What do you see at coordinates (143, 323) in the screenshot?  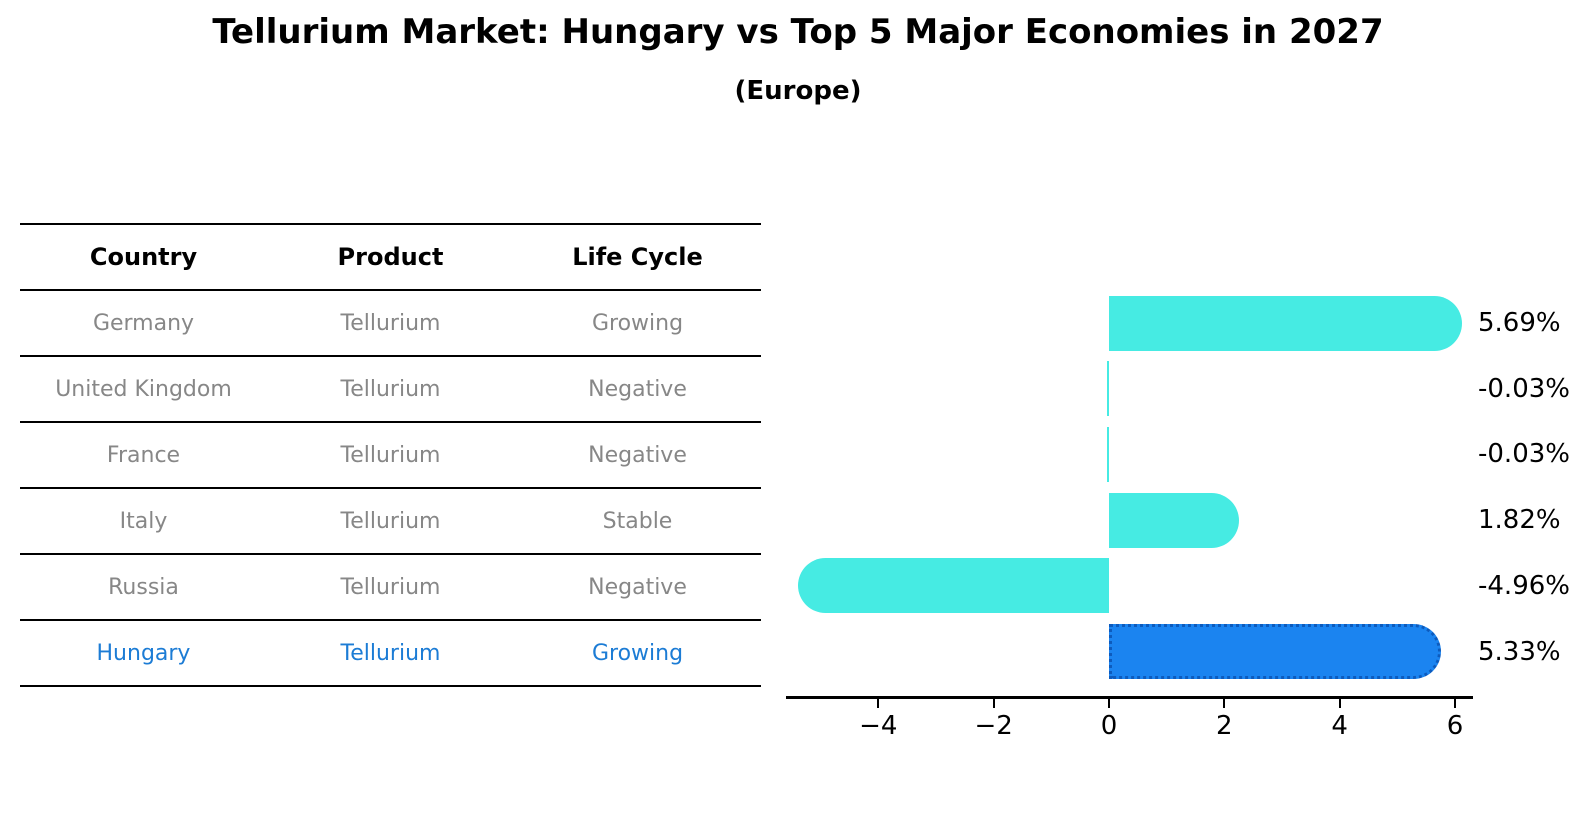 I see `table-cell-country: Germany` at bounding box center [143, 323].